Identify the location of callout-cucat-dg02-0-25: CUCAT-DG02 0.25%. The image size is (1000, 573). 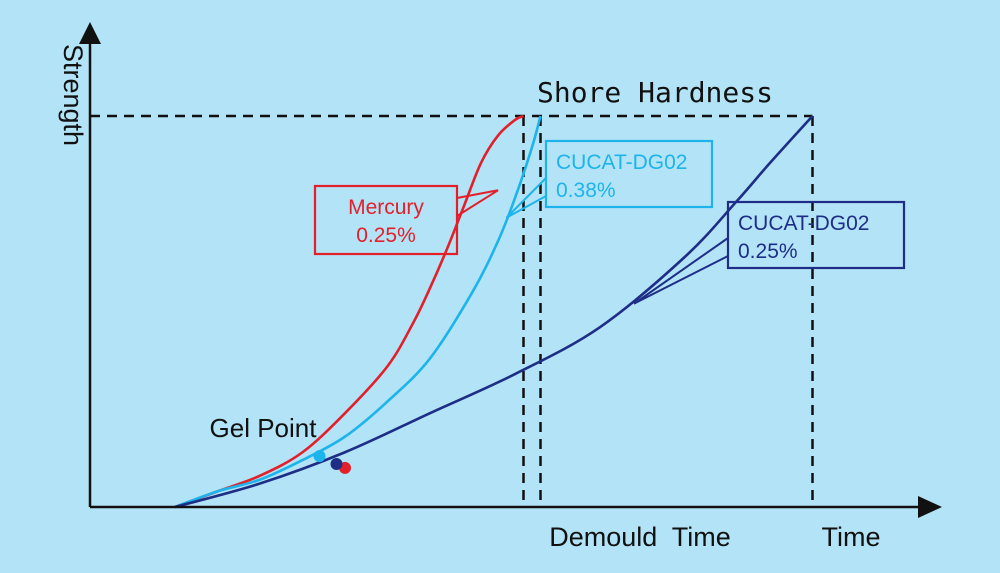
(769, 252).